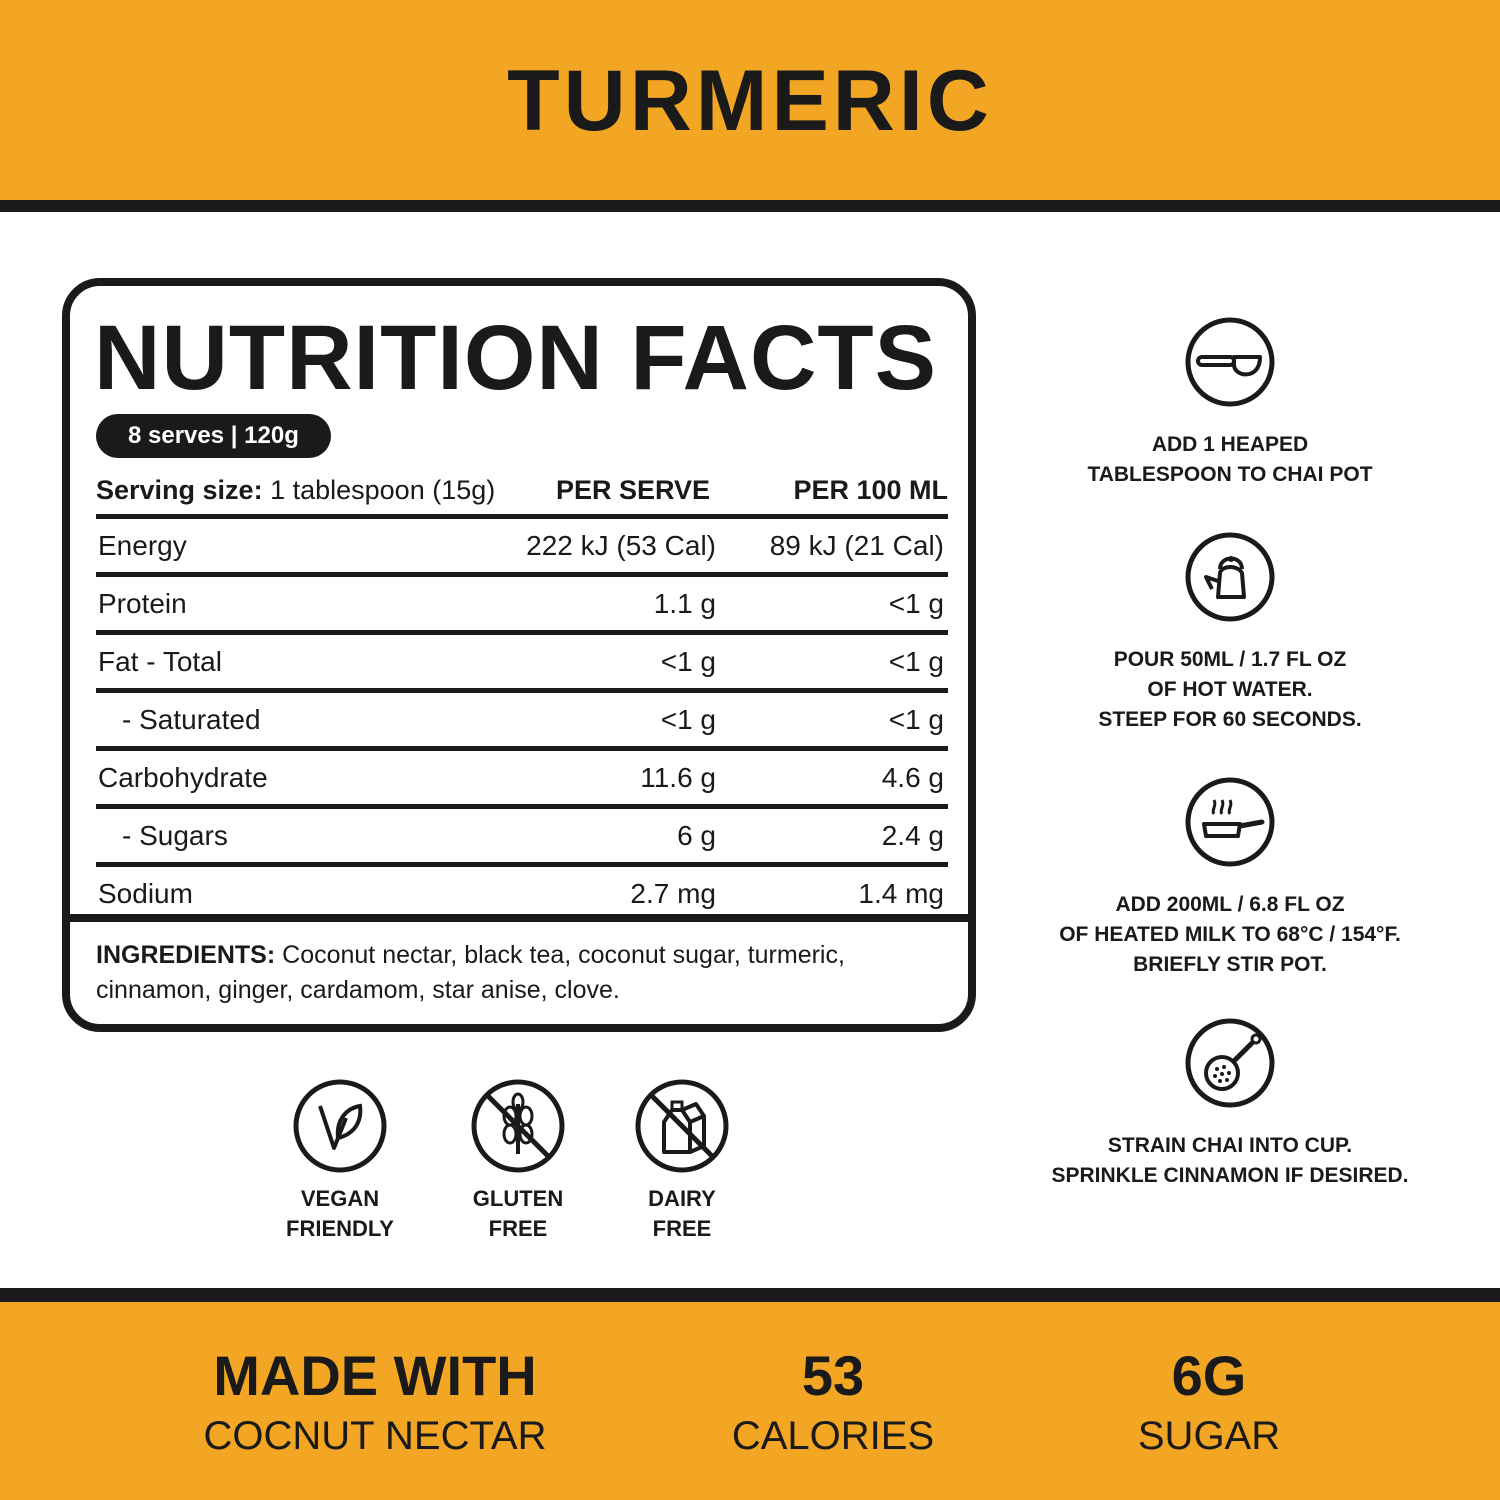 The width and height of the screenshot is (1500, 1500). I want to click on per-100-value: 2.4 g, so click(912, 835).